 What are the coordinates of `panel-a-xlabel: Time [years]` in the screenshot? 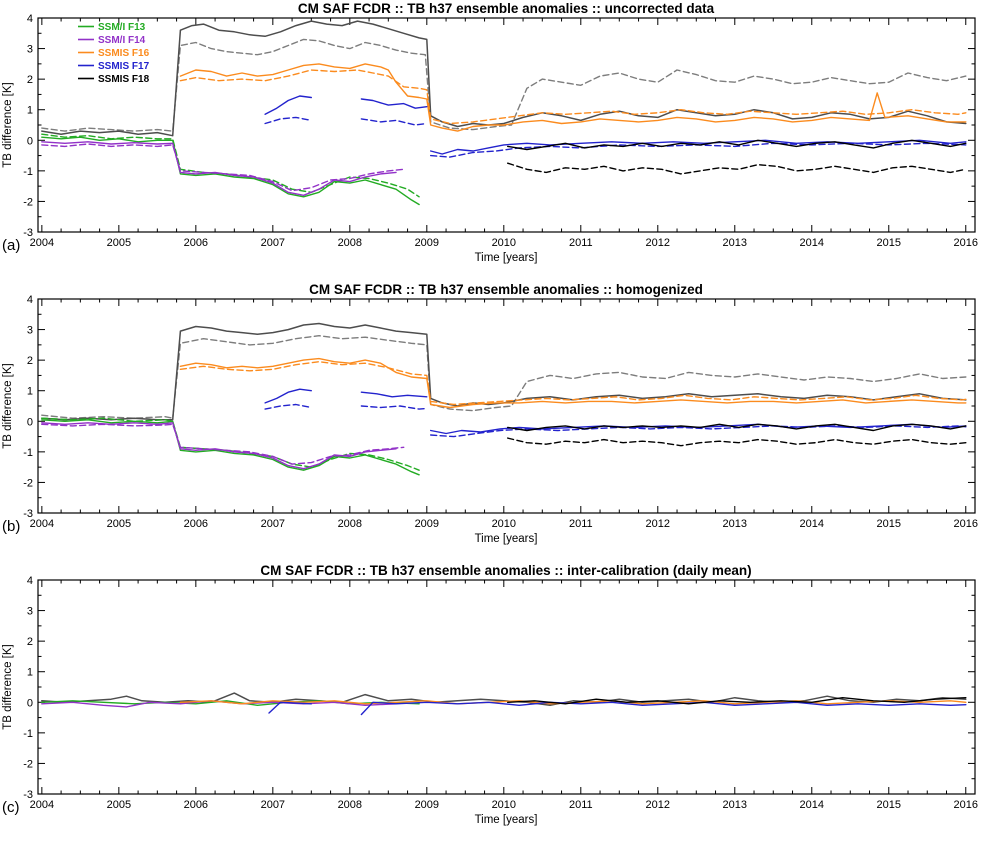 It's located at (506, 258).